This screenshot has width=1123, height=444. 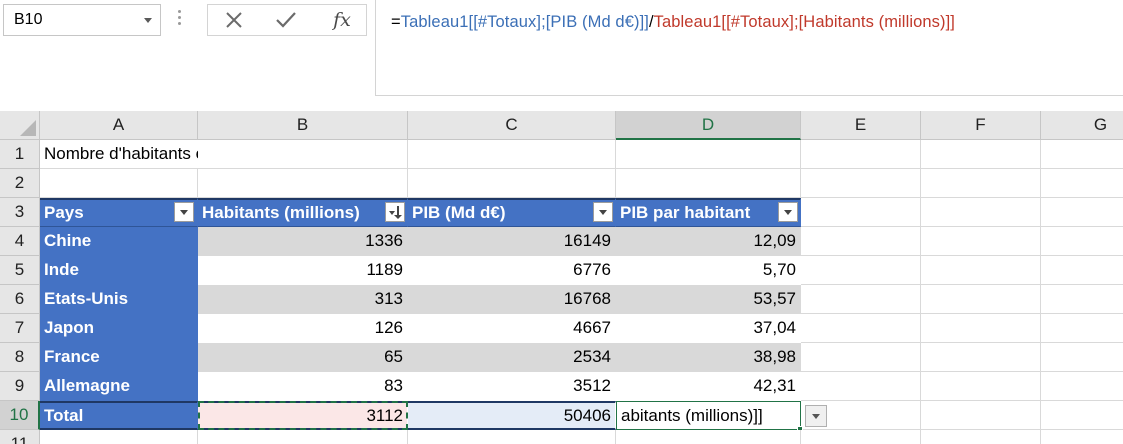 I want to click on table-total-label: Total, so click(x=119, y=415).